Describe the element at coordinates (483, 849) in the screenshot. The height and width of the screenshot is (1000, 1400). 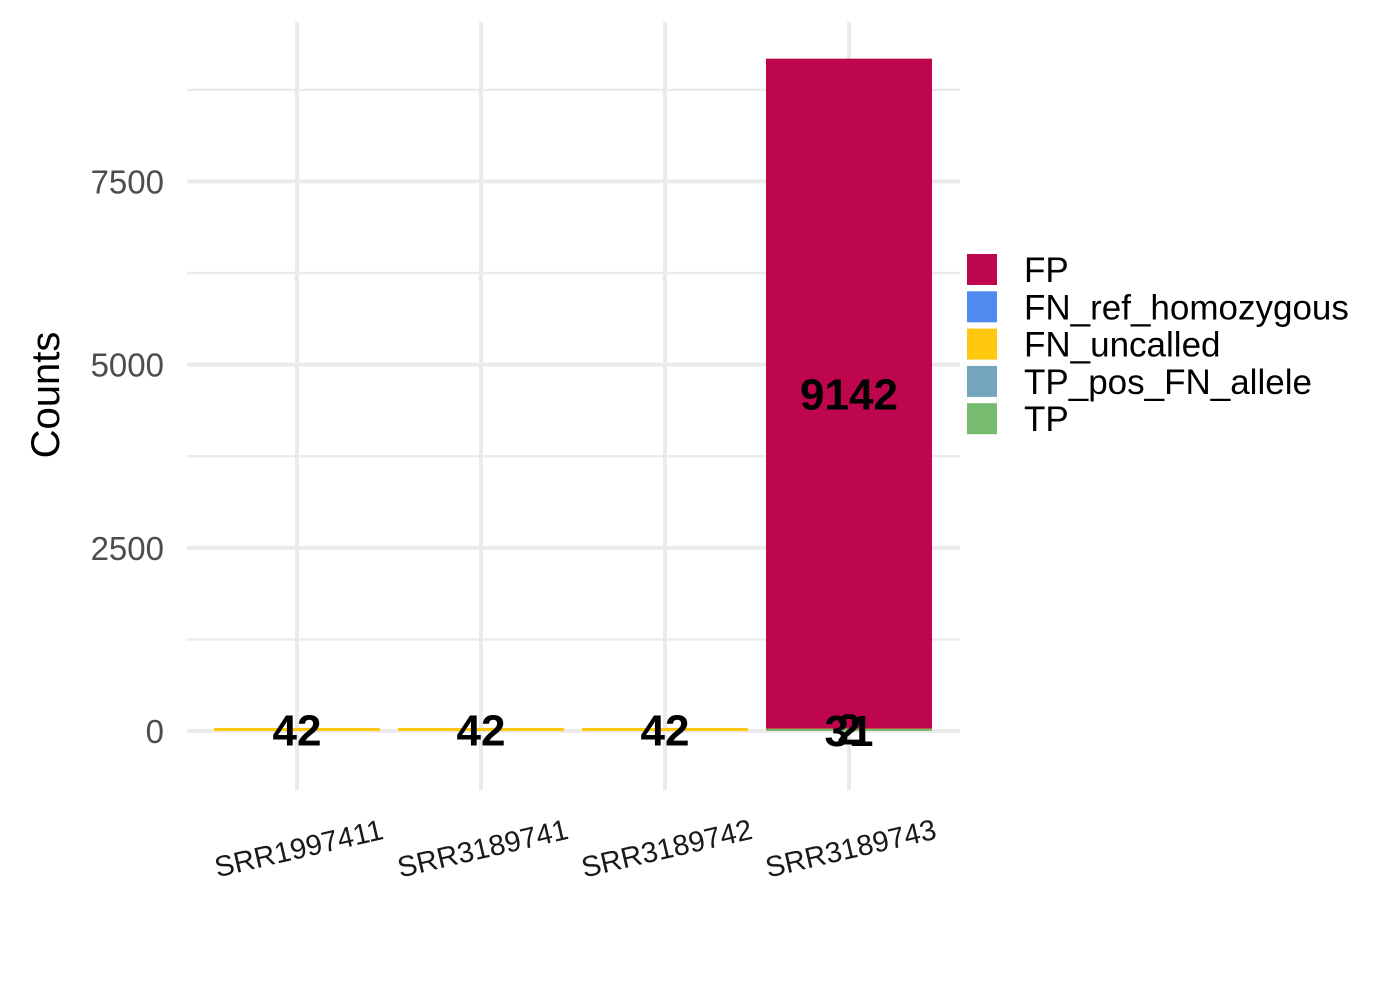
I see `x-tick-label: SRR3189741` at that location.